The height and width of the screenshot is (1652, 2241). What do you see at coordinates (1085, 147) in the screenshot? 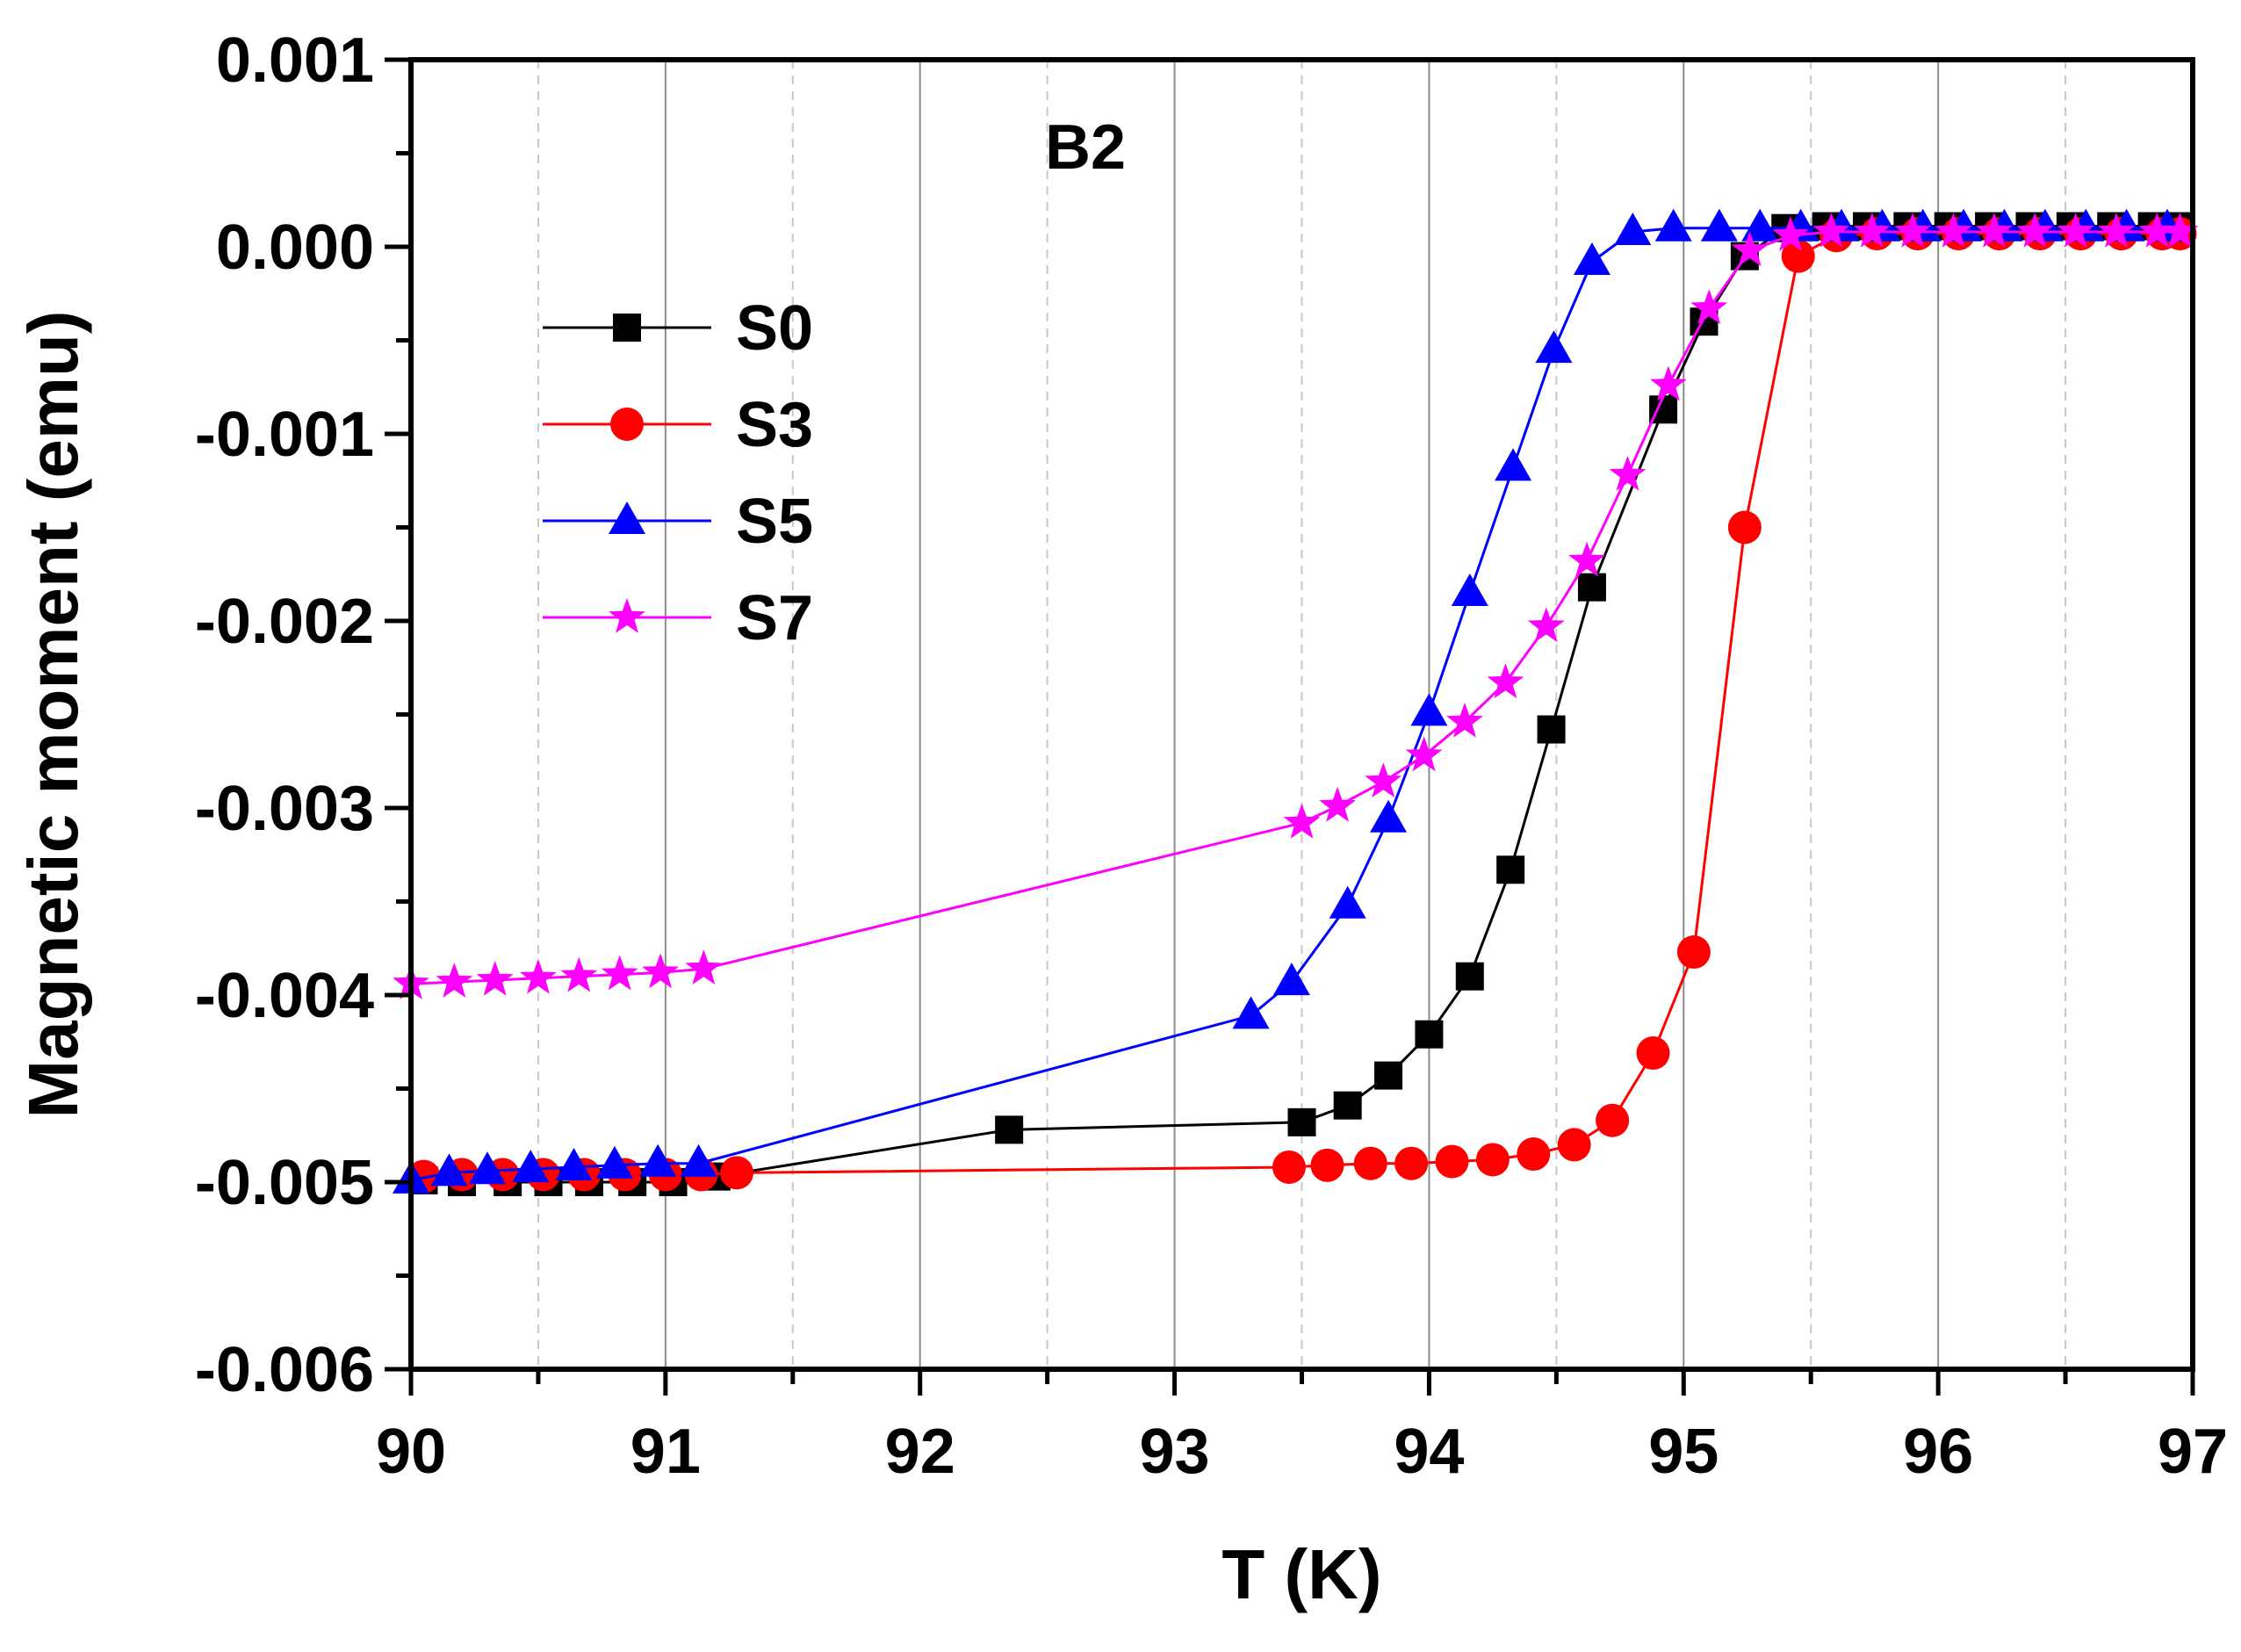
I see `annotation-label: B2` at bounding box center [1085, 147].